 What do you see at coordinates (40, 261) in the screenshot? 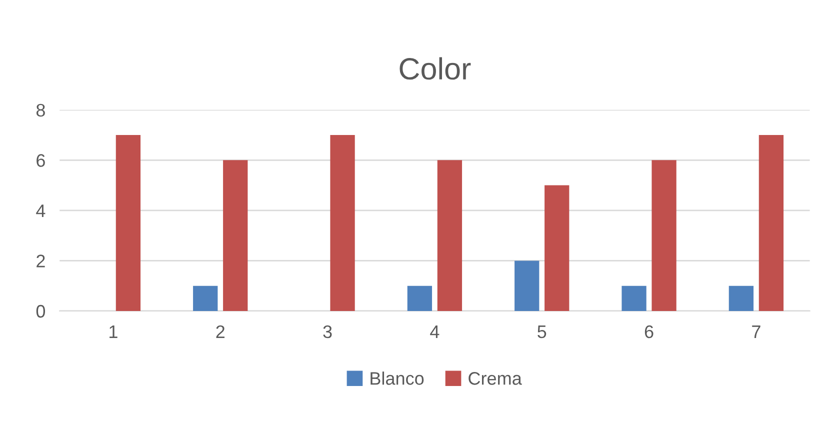
I see `y-tick-label: 2` at bounding box center [40, 261].